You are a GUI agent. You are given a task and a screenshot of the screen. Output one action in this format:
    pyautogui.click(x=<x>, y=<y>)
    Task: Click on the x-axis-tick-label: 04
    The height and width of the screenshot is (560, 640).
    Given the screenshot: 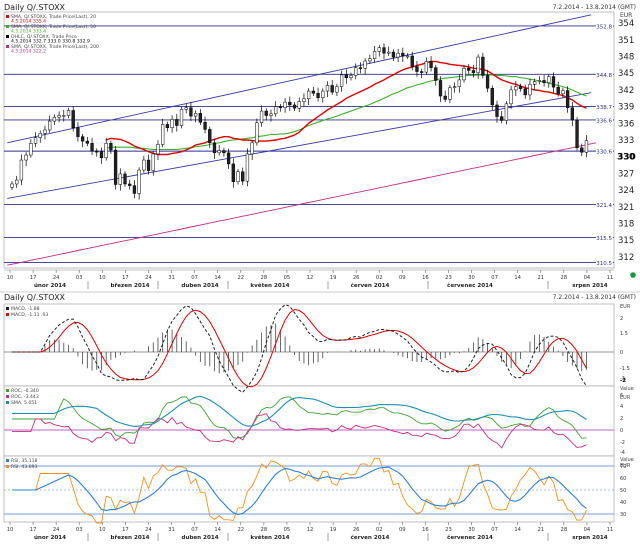 What is the action you would take?
    pyautogui.click(x=587, y=278)
    